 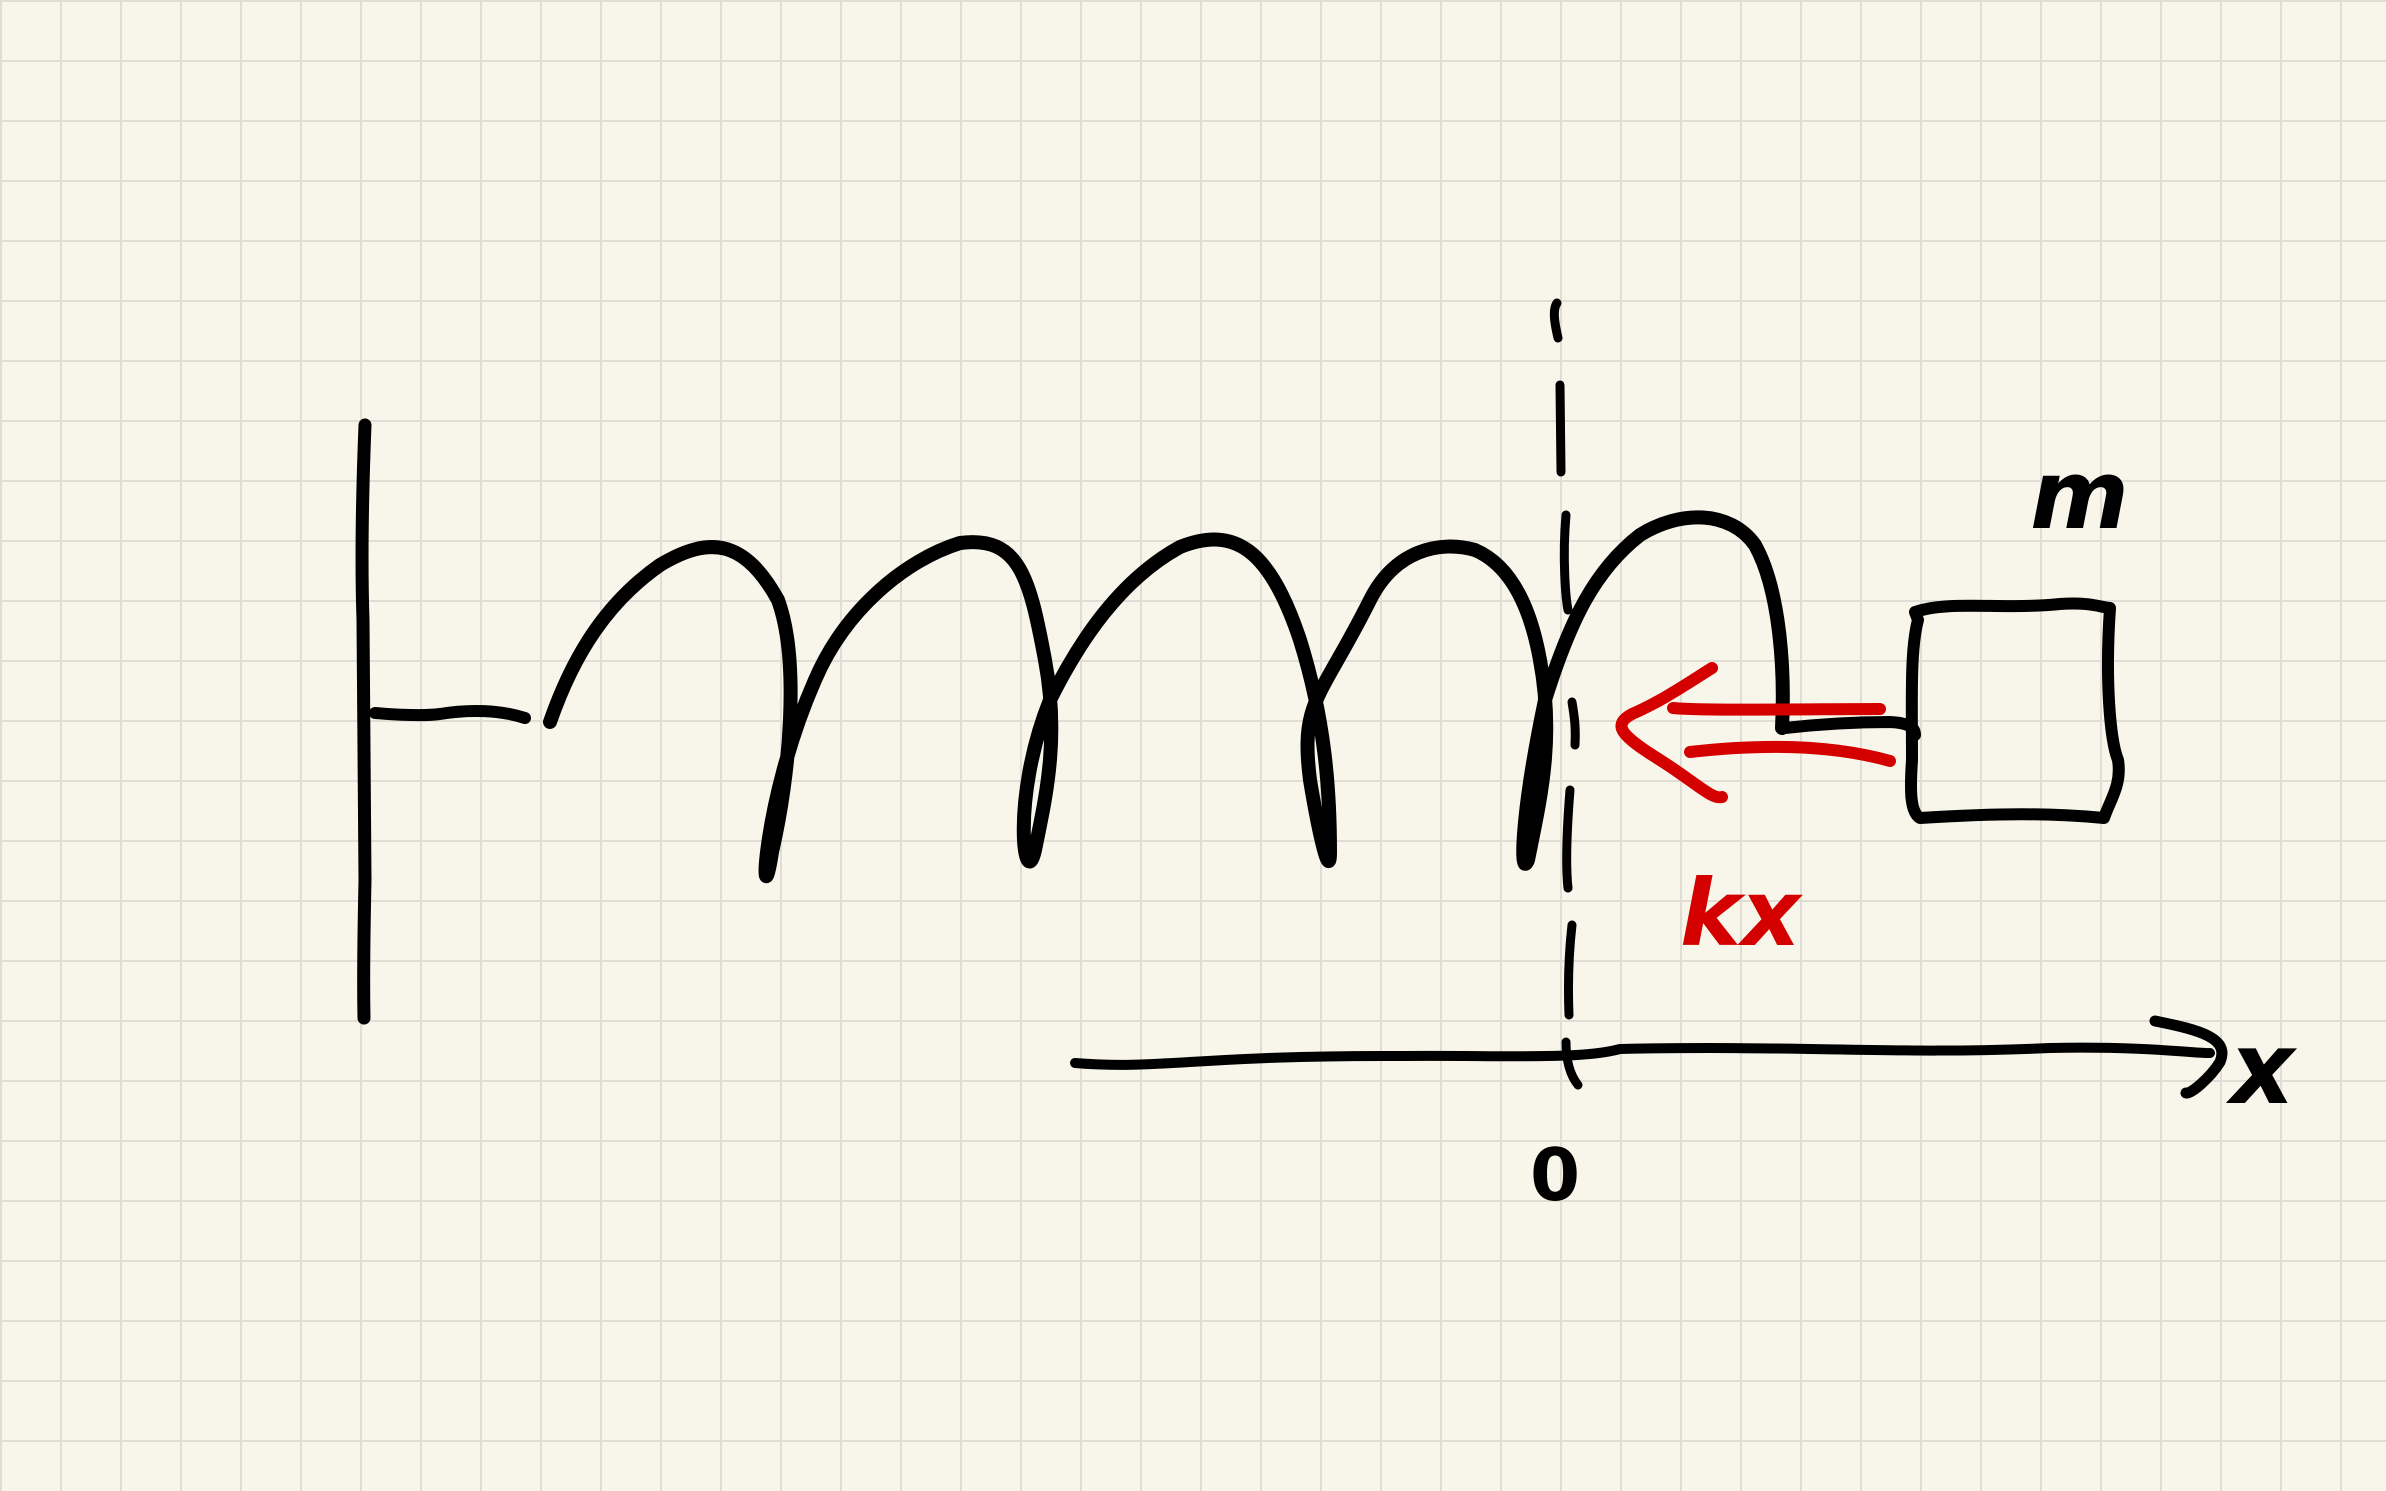 I want to click on force-label: kx, so click(x=1741, y=913).